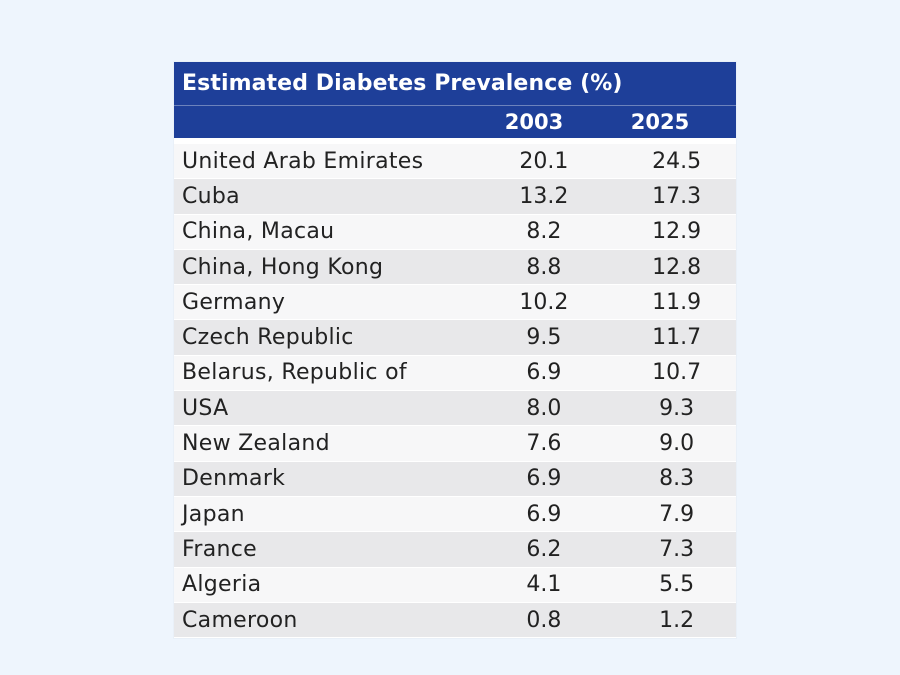  Describe the element at coordinates (677, 479) in the screenshot. I see `value-2025-cell: 8.3` at that location.